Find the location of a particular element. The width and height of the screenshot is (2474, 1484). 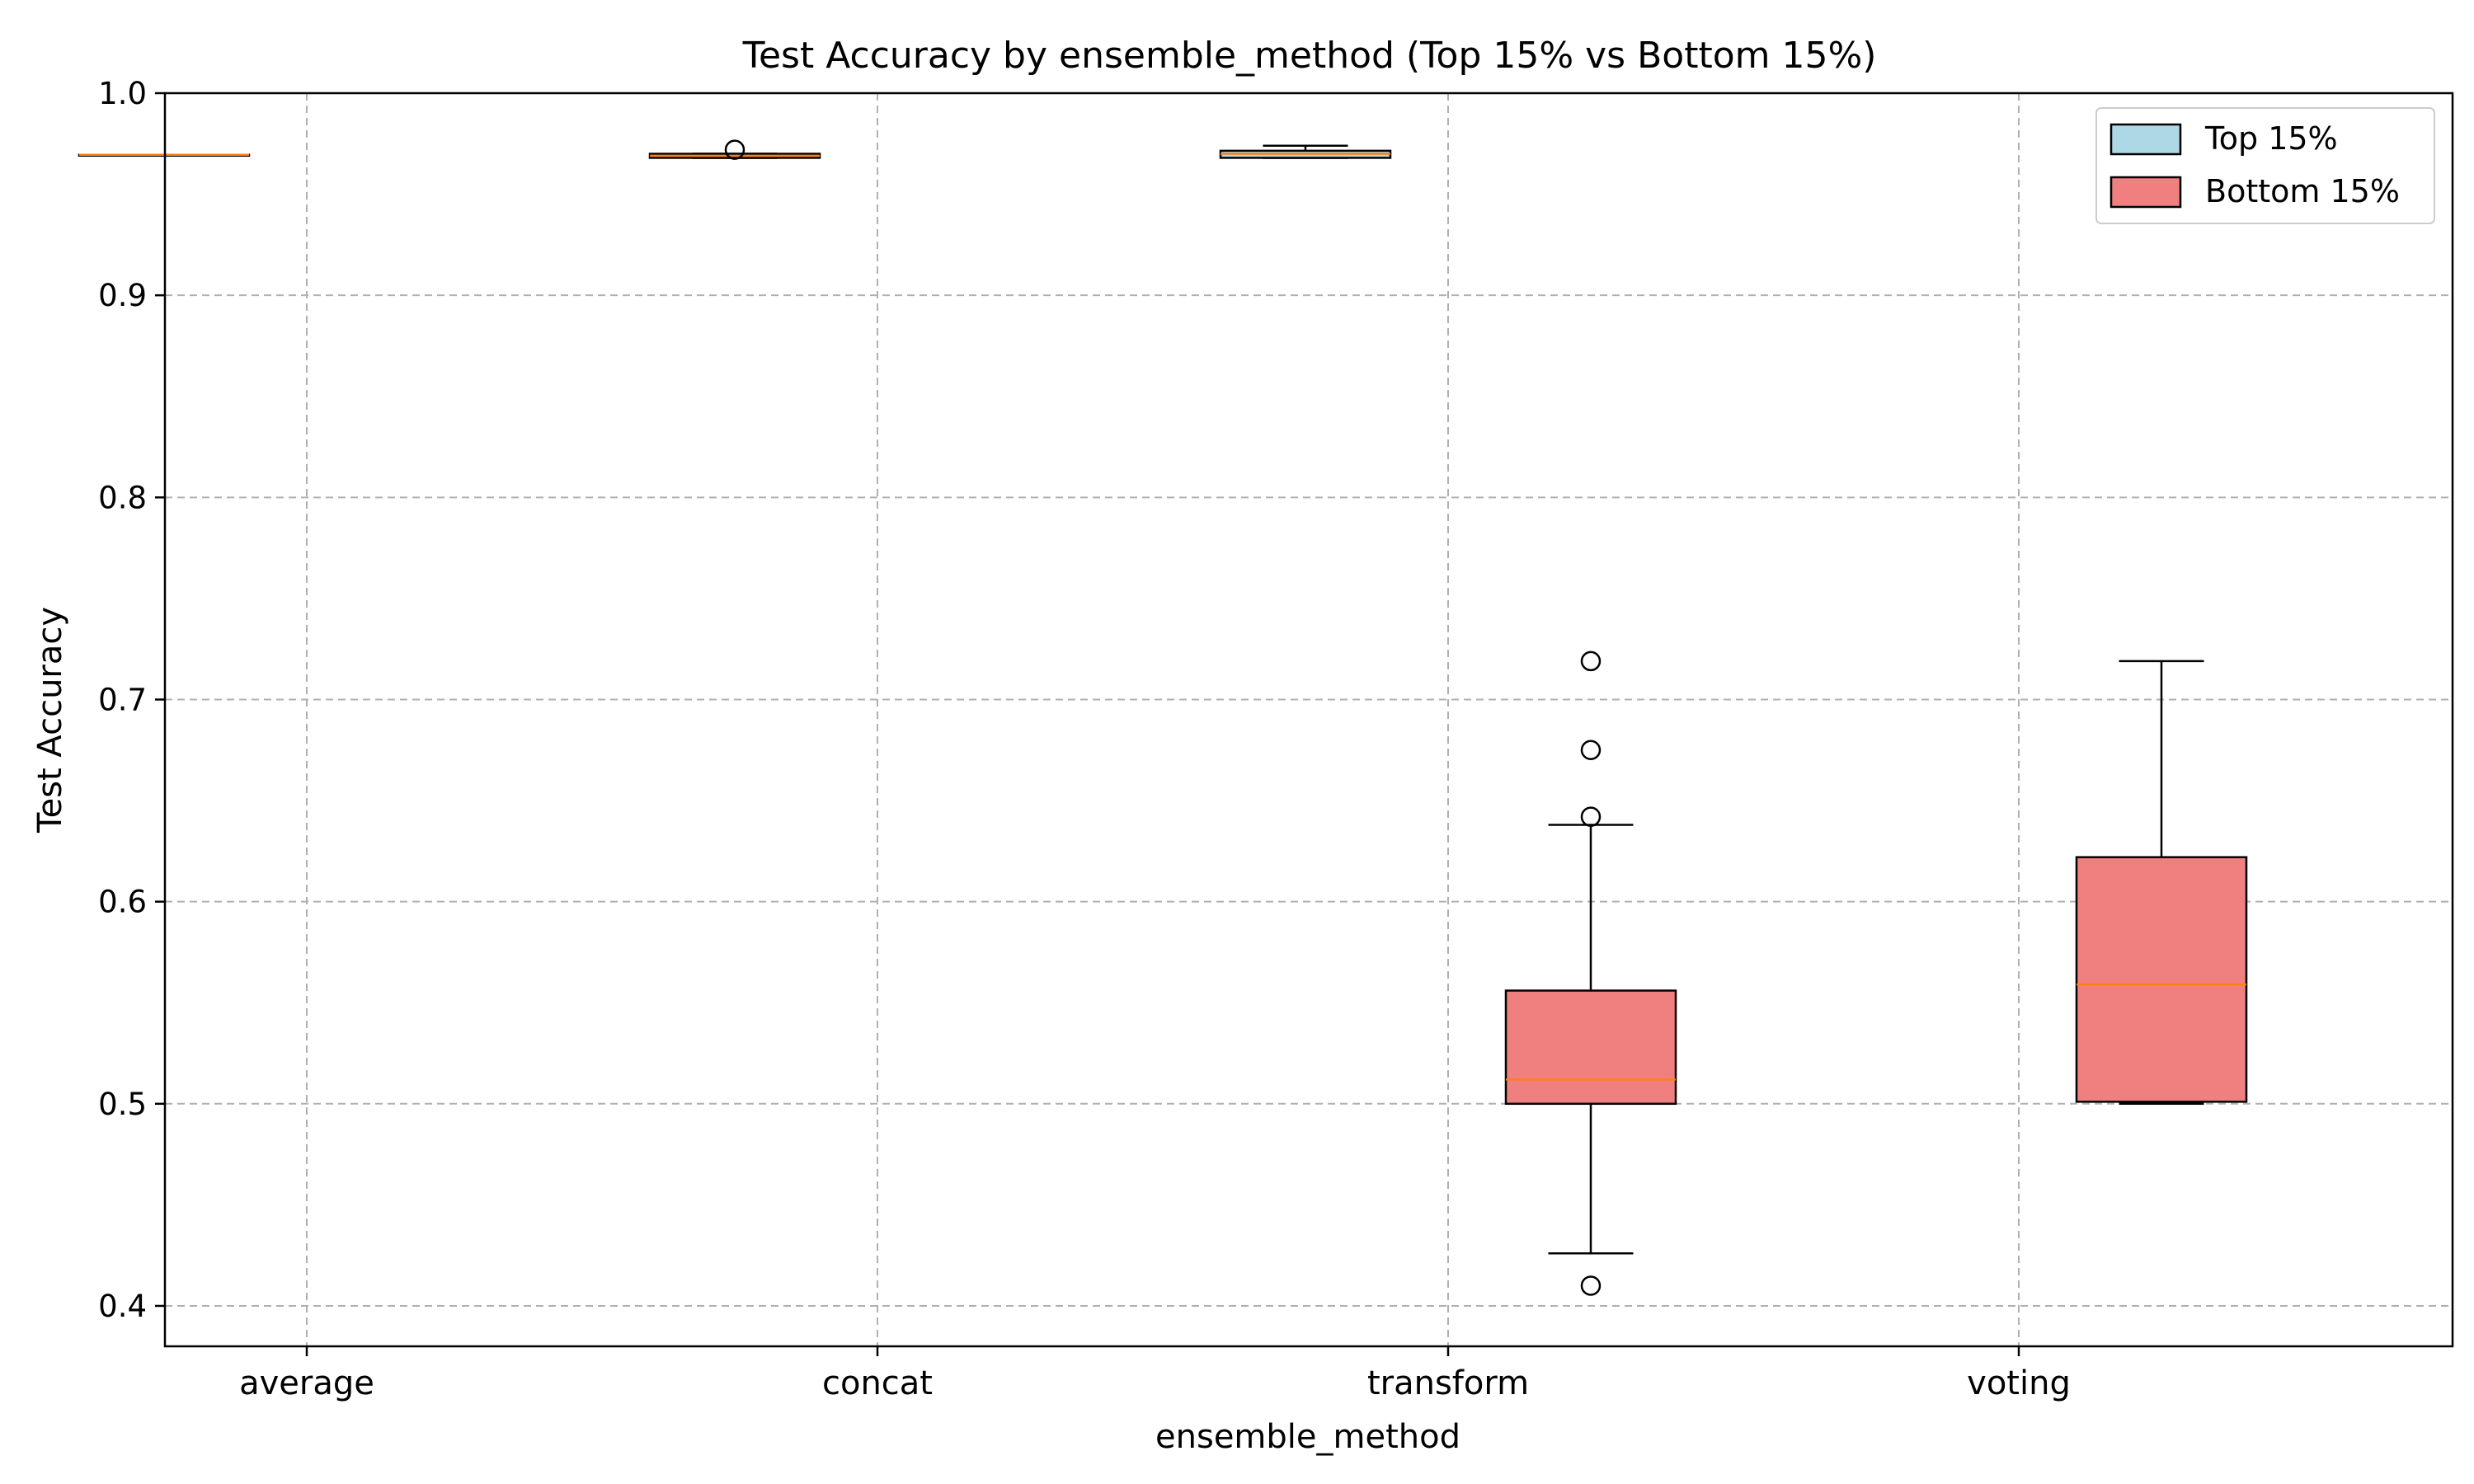

x-tick-label: average is located at coordinates (306, 1383).